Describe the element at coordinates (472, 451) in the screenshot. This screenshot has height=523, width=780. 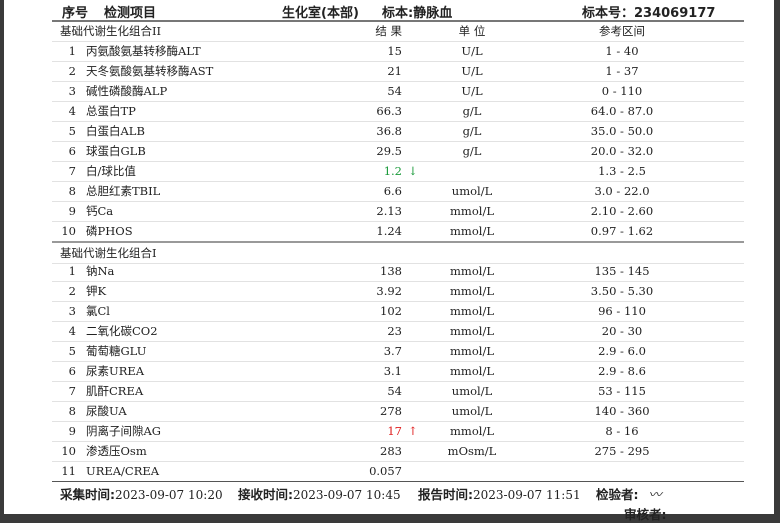
I see `unit: mOsm/L` at that location.